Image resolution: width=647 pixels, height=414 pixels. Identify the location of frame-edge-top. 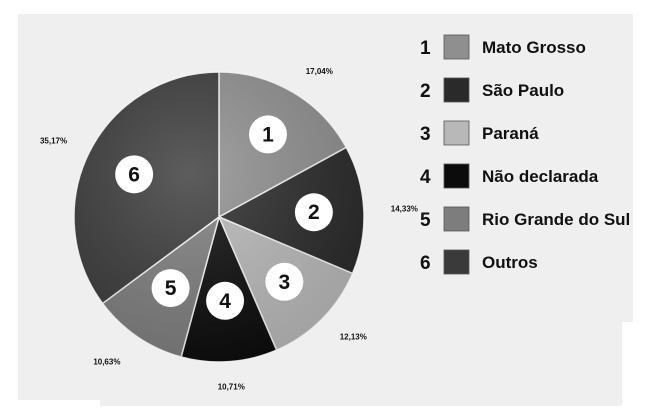
(323, 7).